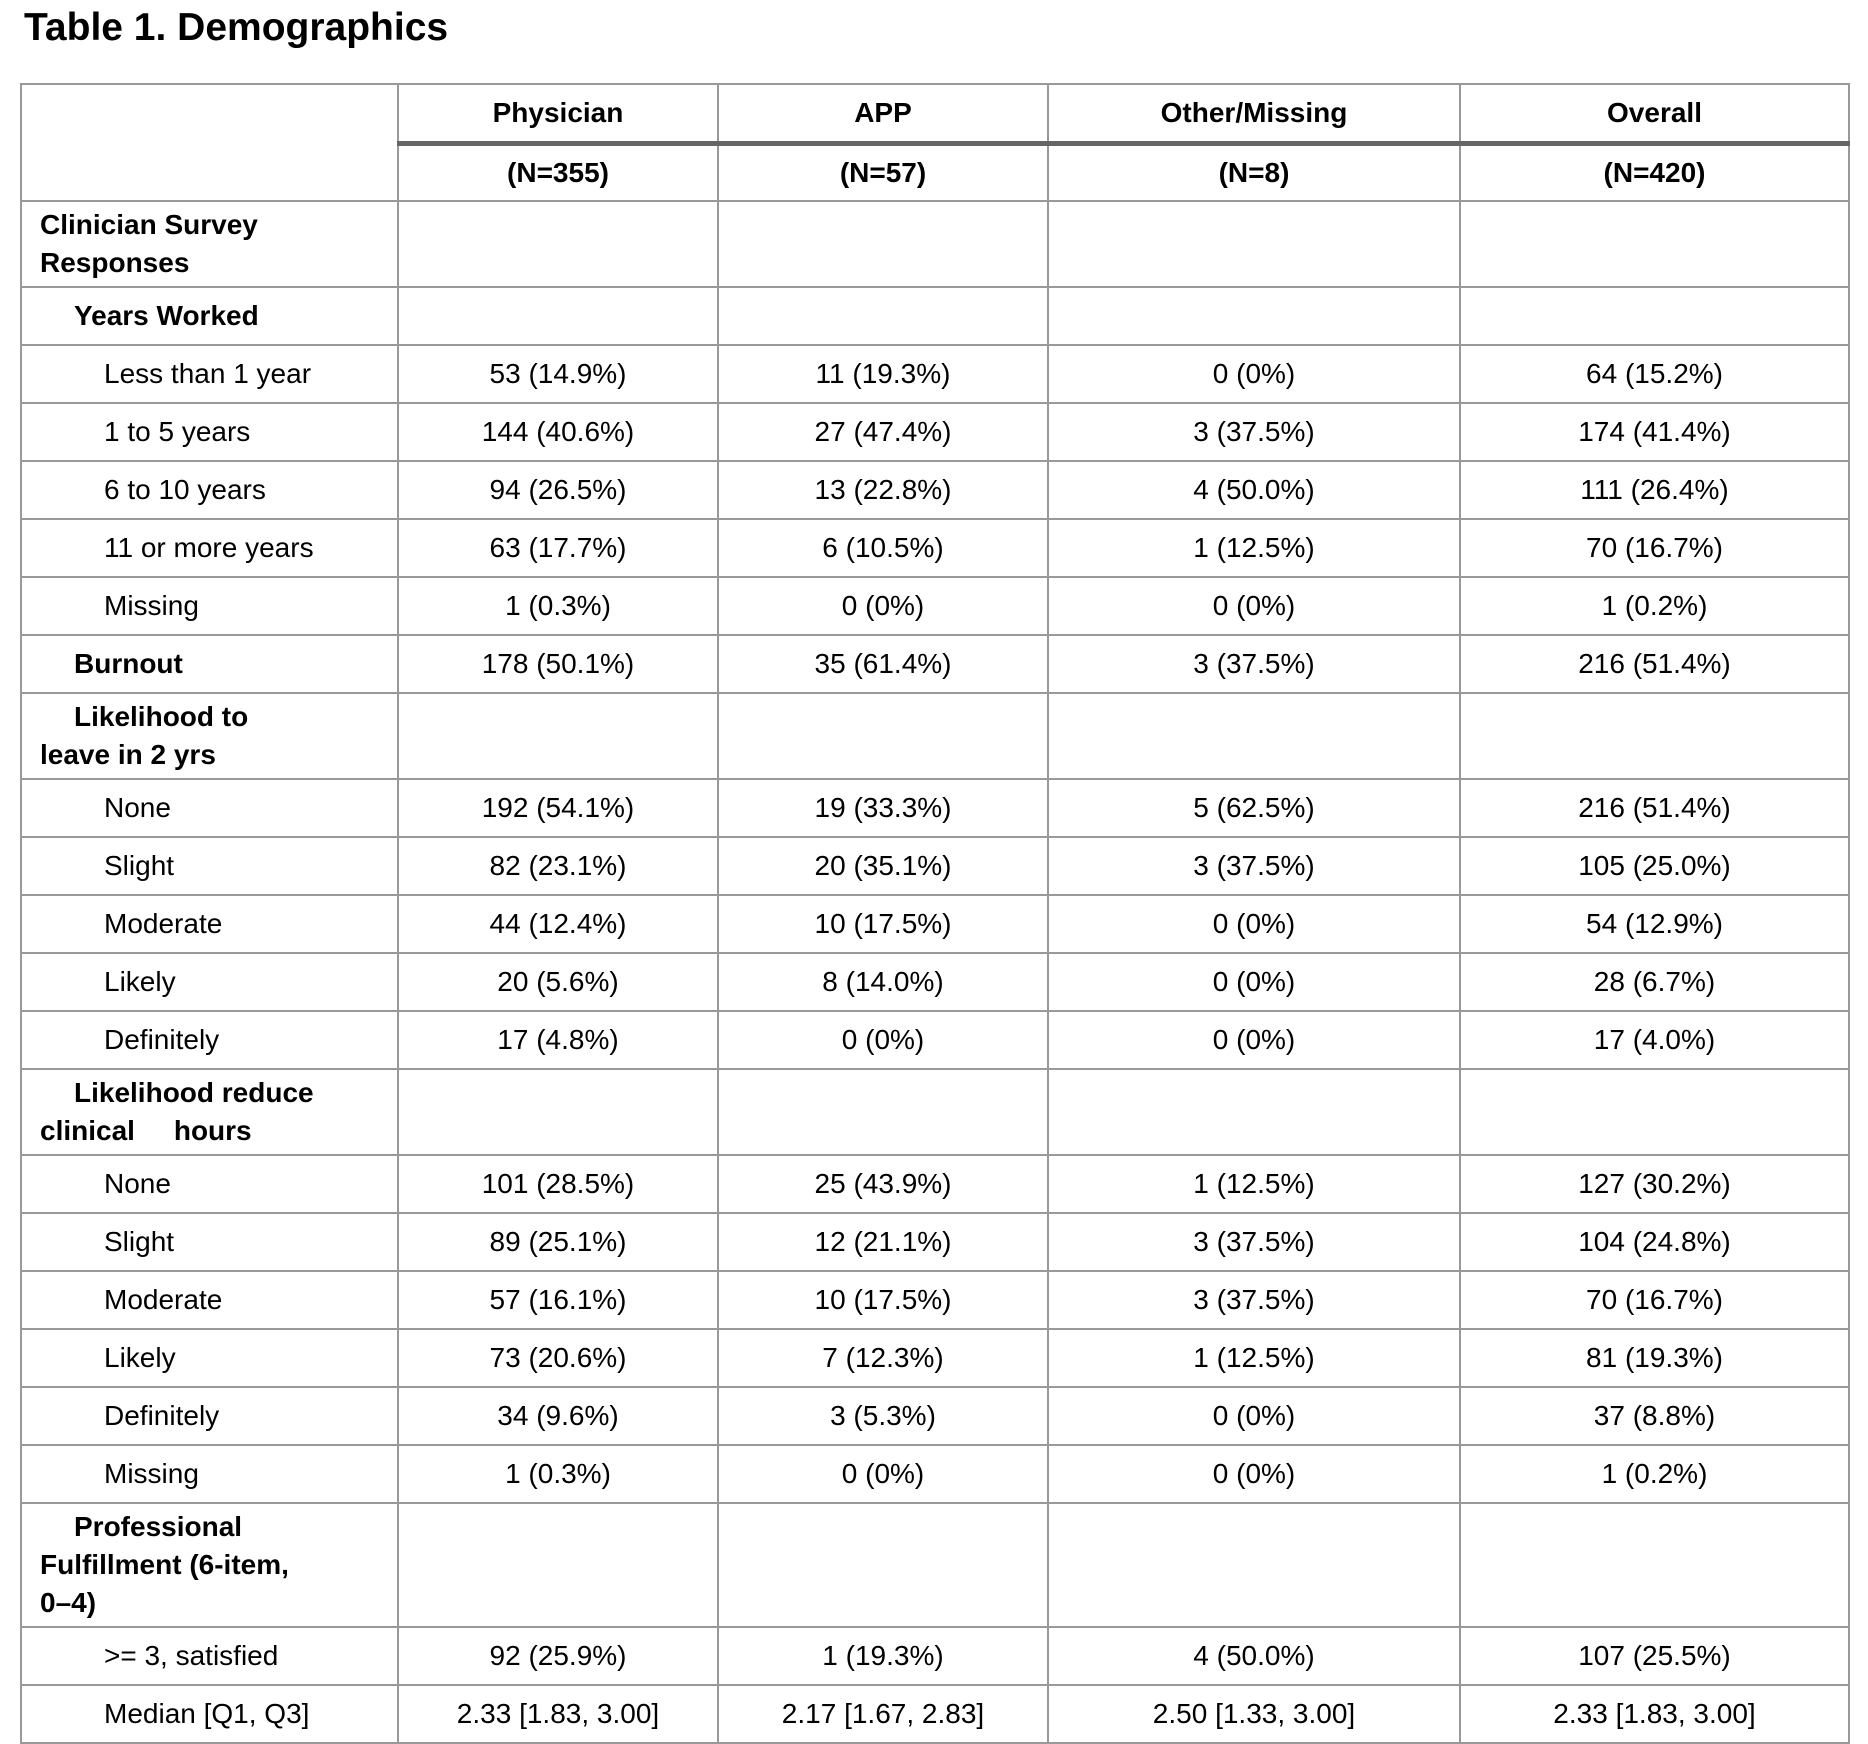 The width and height of the screenshot is (1868, 1744). What do you see at coordinates (883, 489) in the screenshot?
I see `value-cell: 13 (22.8%)` at bounding box center [883, 489].